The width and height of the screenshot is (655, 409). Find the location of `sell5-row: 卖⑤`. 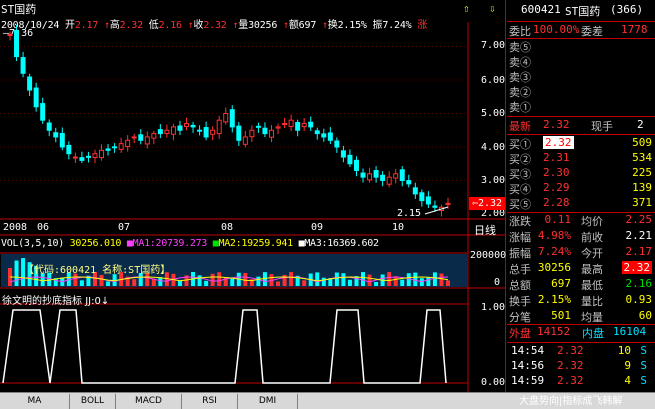

sell5-row: 卖⑤ is located at coordinates (520, 47).